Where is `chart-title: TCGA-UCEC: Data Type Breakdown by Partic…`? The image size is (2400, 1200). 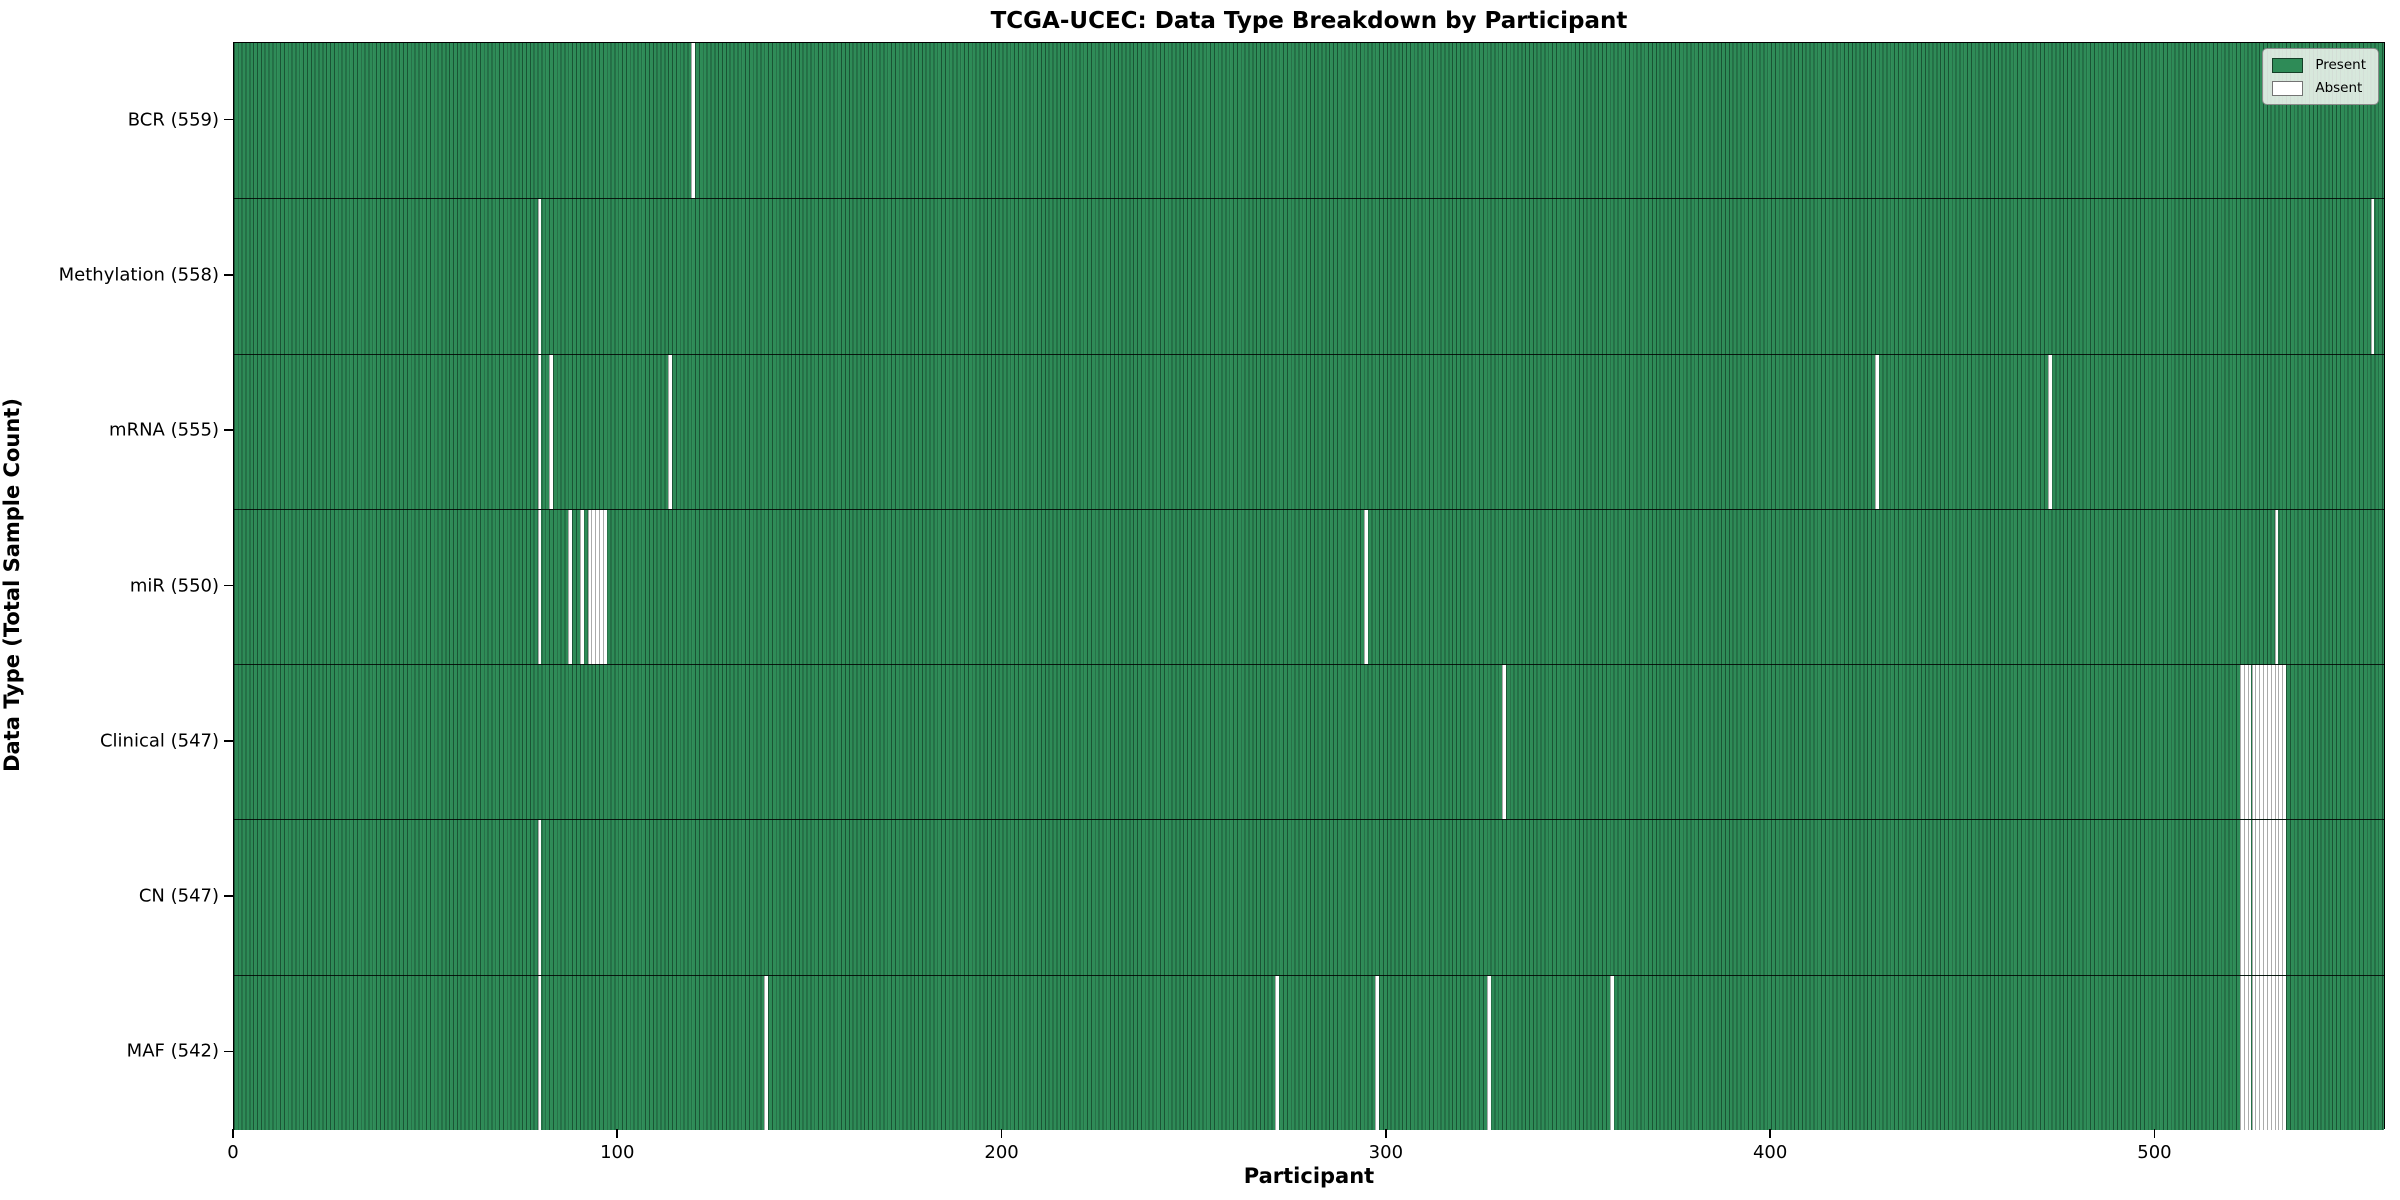
chart-title: TCGA-UCEC: Data Type Breakdown by Partic… is located at coordinates (1309, 21).